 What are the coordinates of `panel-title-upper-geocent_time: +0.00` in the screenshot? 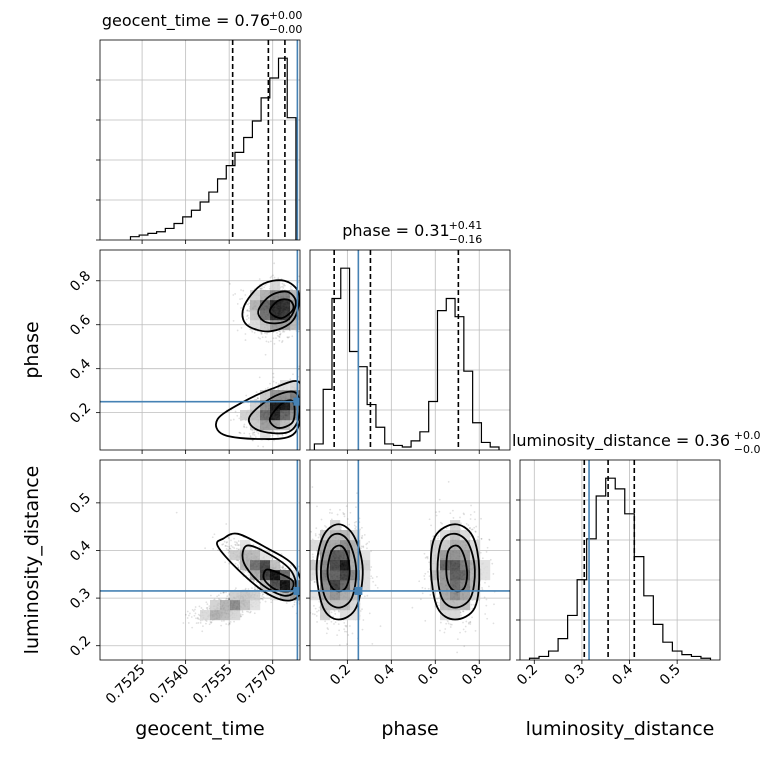 It's located at (286, 15).